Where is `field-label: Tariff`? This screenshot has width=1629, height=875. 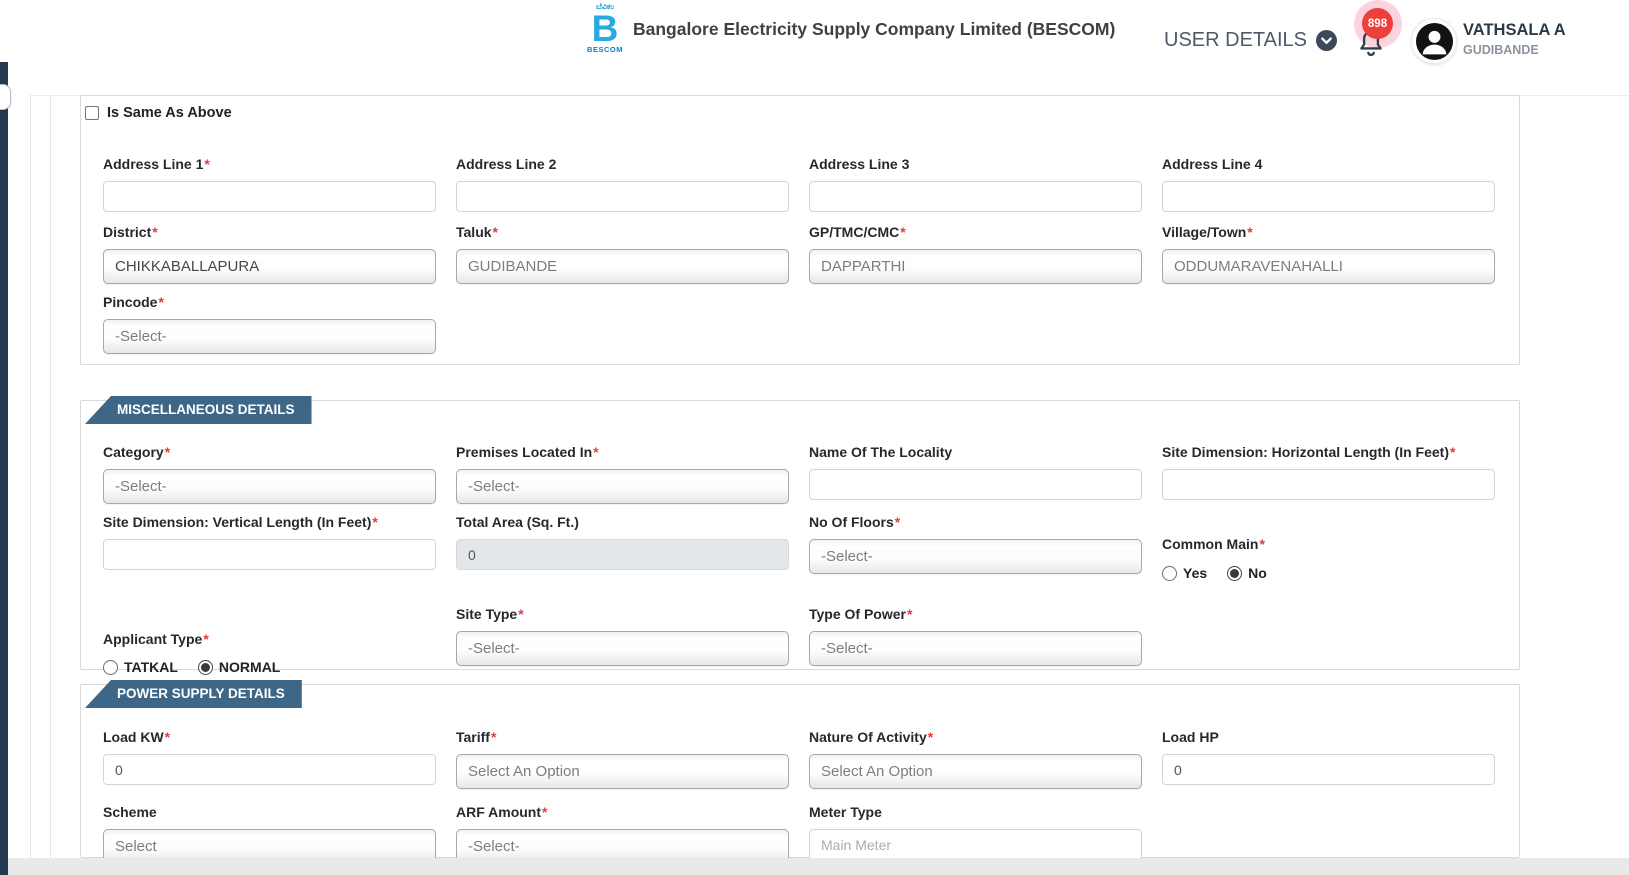 field-label: Tariff is located at coordinates (473, 737).